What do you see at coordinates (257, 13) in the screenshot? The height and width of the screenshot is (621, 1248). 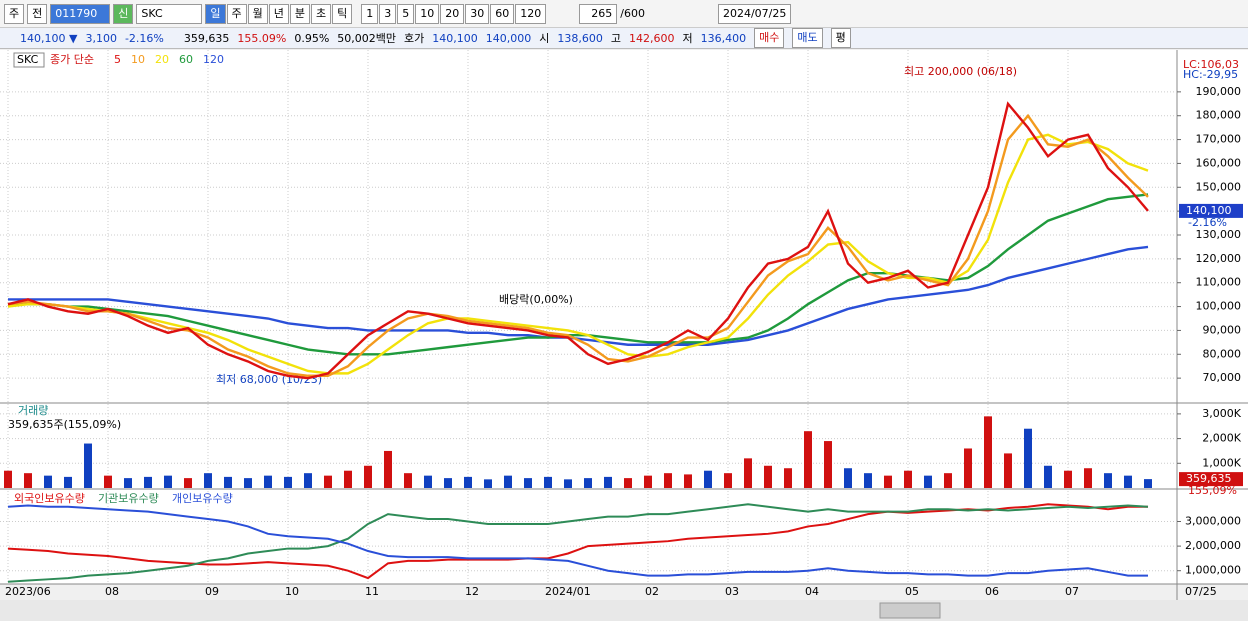 I see `period-button: 월` at bounding box center [257, 13].